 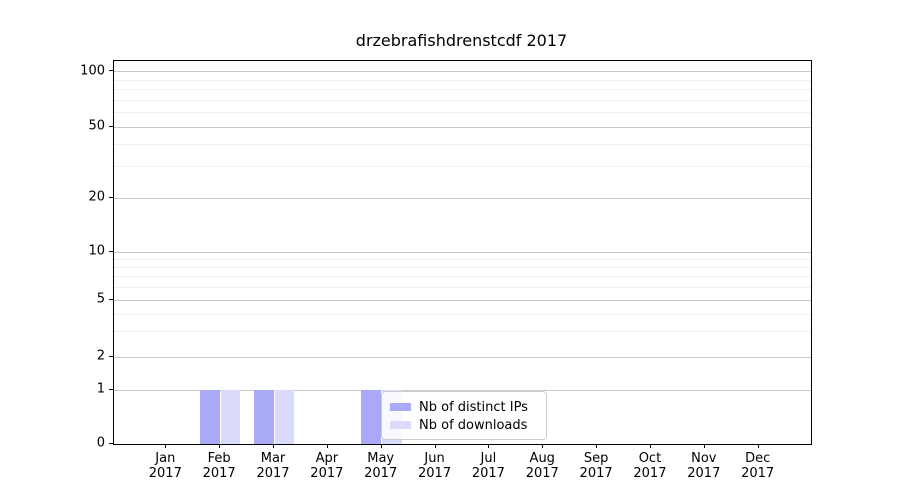 I want to click on bar-distinct-ips-may, so click(x=371, y=417).